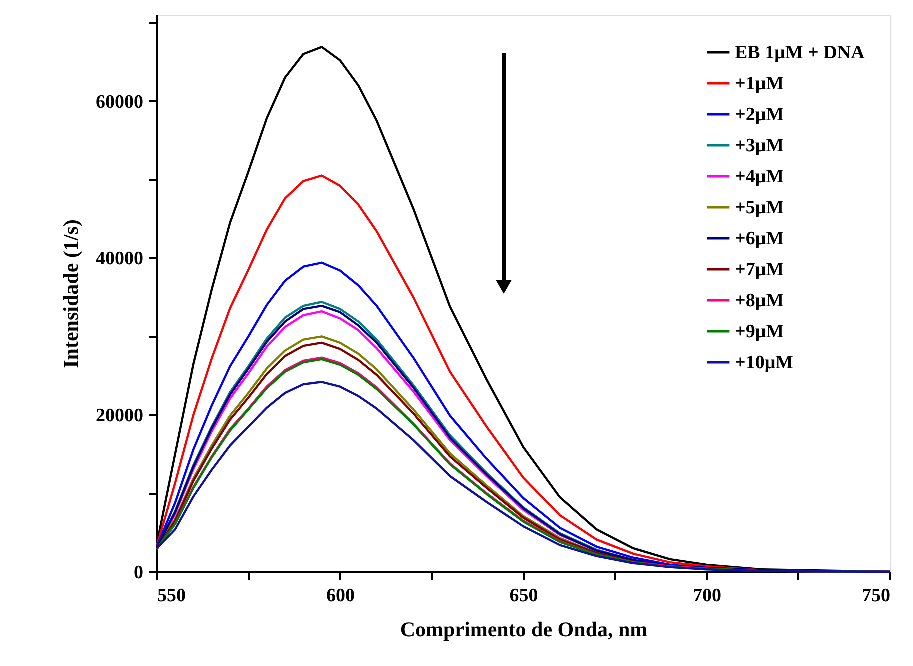 The height and width of the screenshot is (666, 913). Describe the element at coordinates (71, 294) in the screenshot. I see `y-axis-title: Intensidade (1/s)` at that location.